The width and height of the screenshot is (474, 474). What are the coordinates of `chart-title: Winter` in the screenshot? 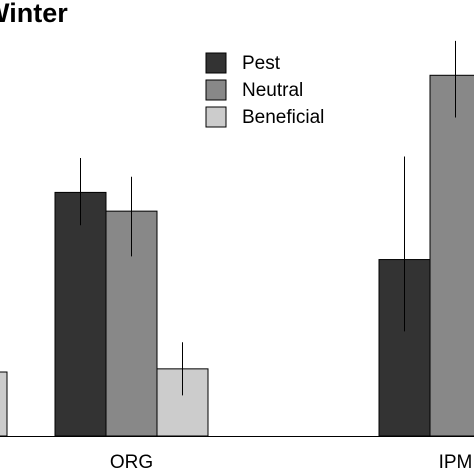 It's located at (34, 14).